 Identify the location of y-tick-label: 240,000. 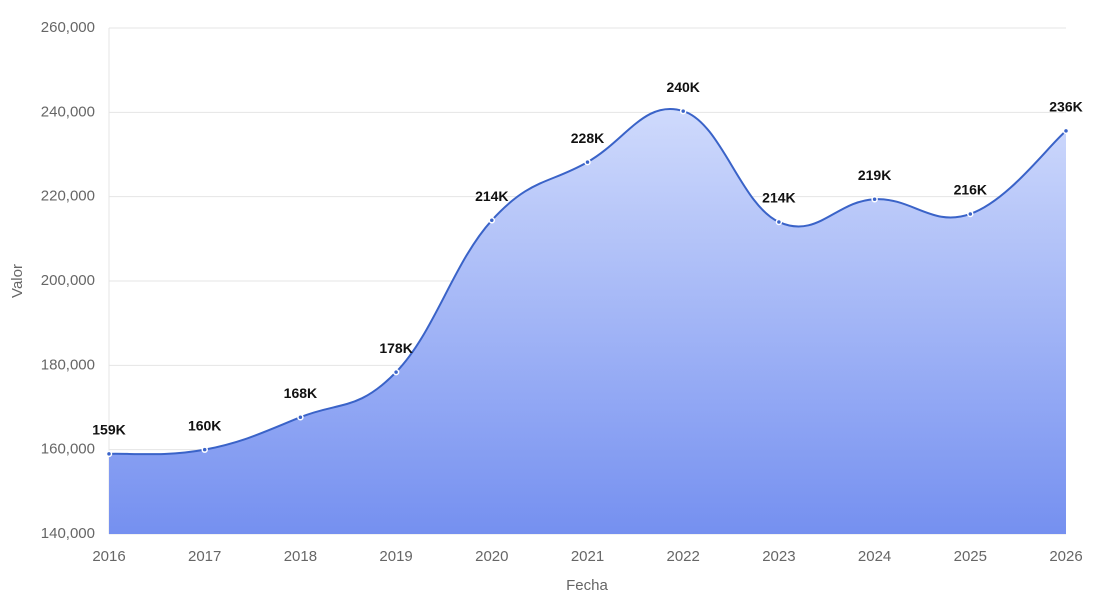
(68, 111).